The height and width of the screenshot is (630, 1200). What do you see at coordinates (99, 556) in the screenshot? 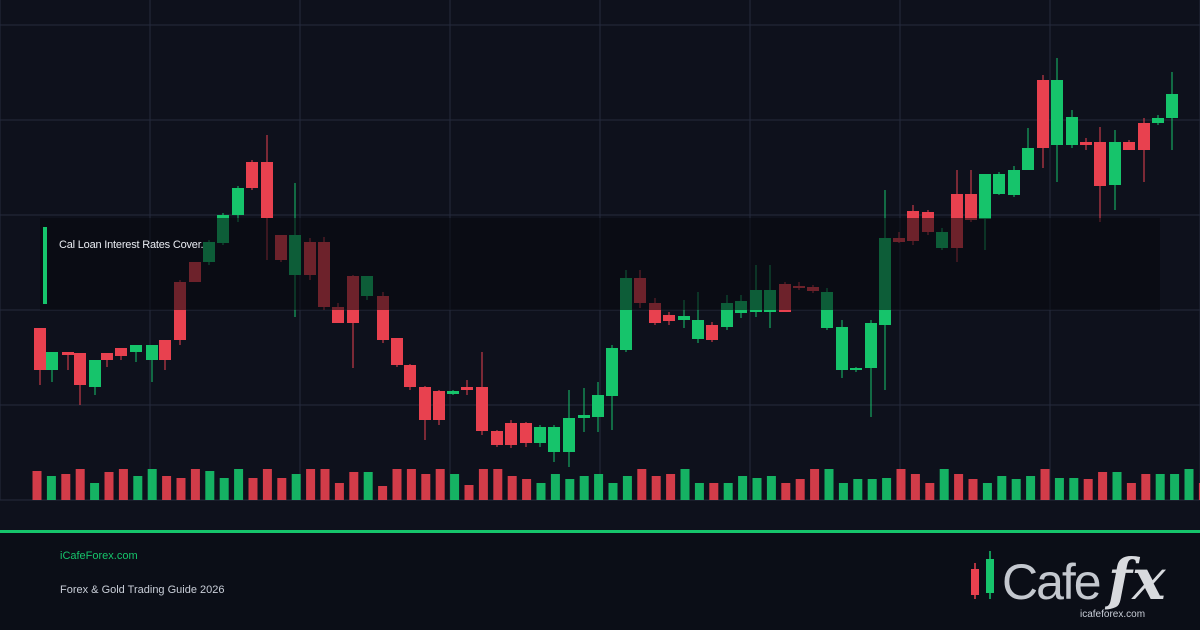
I see `site-link: iCafeForex.com` at bounding box center [99, 556].